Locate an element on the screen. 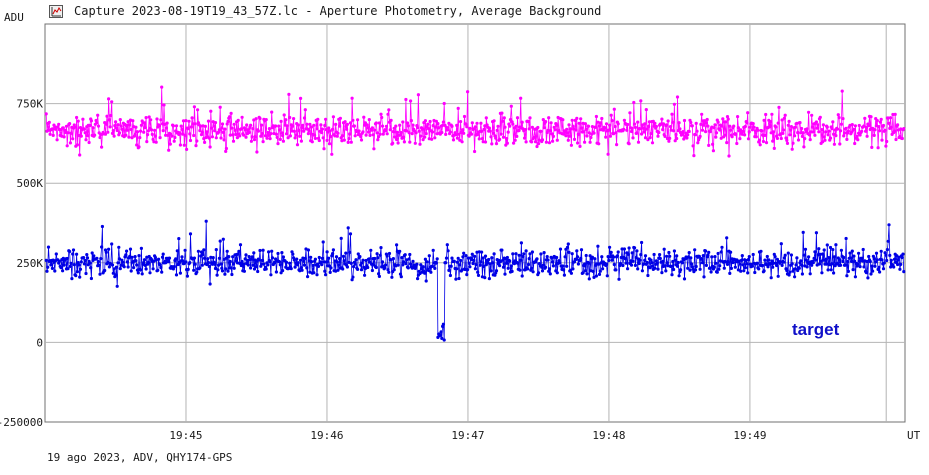 This screenshot has width=929, height=475. chart-window-icon is located at coordinates (56, 11).